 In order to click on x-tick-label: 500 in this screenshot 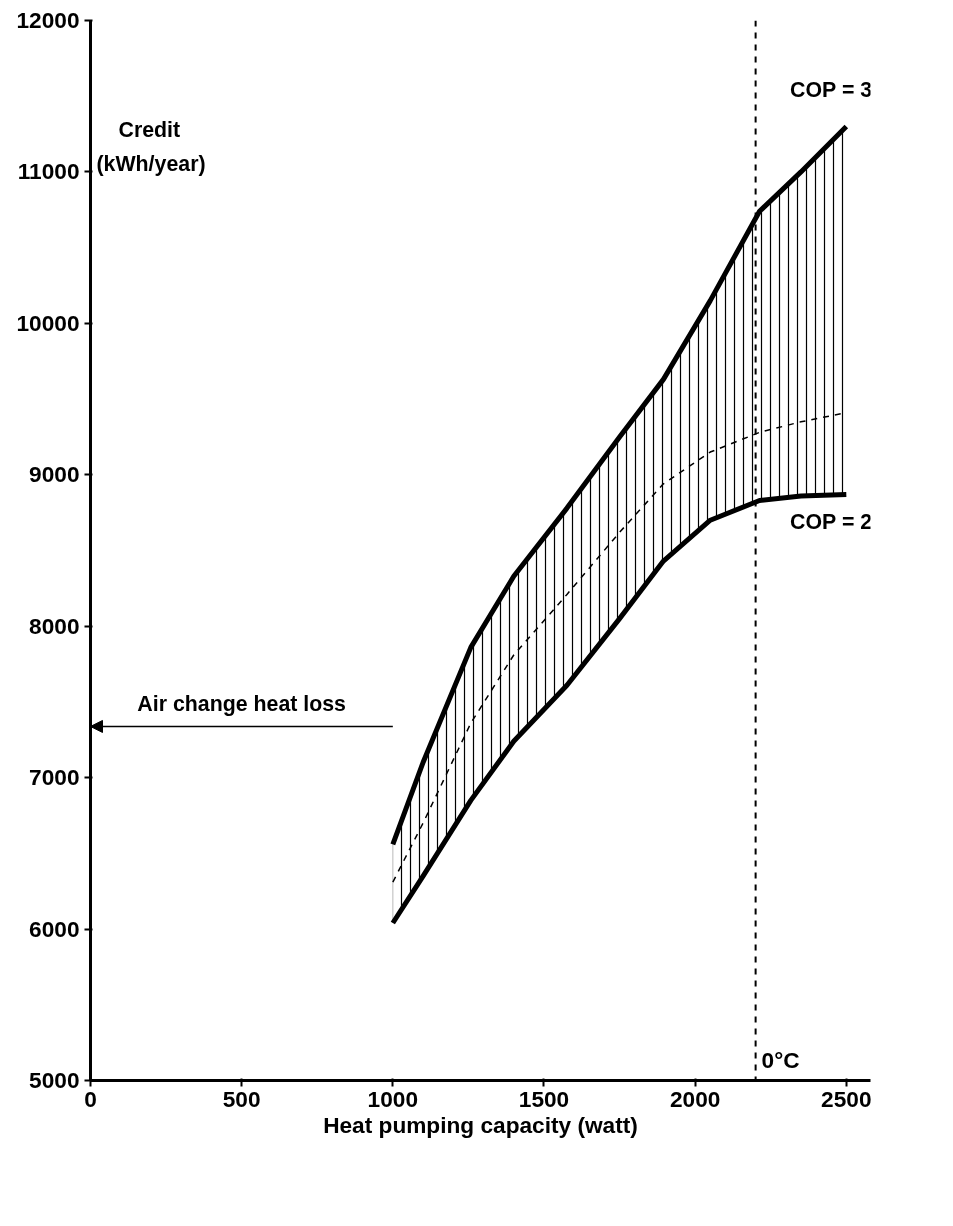, I will do `click(241, 1098)`.